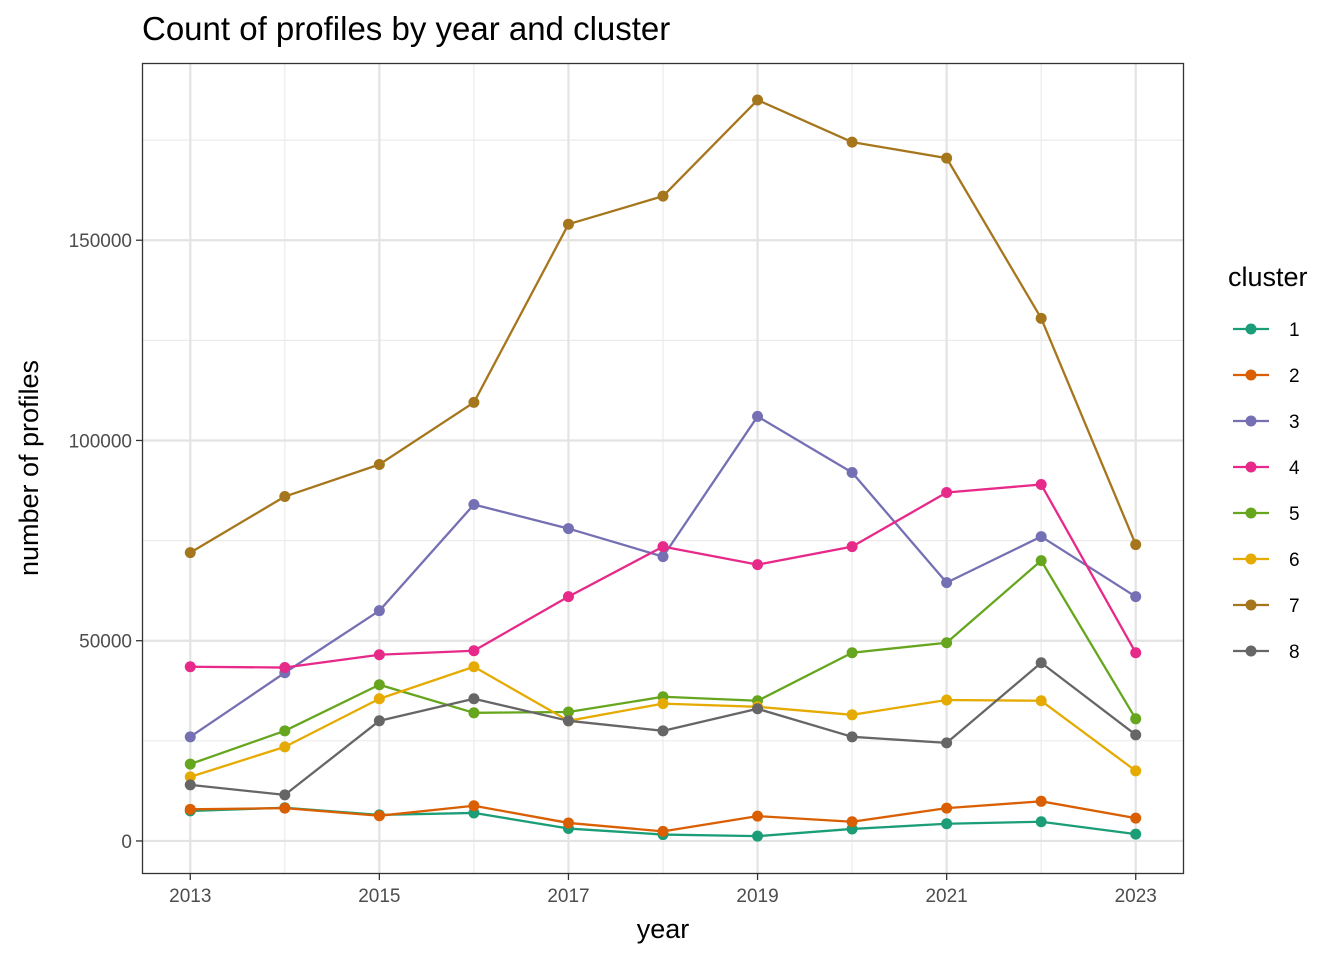 This screenshot has width=1344, height=960. I want to click on x-tick-label: 2023, so click(1136, 896).